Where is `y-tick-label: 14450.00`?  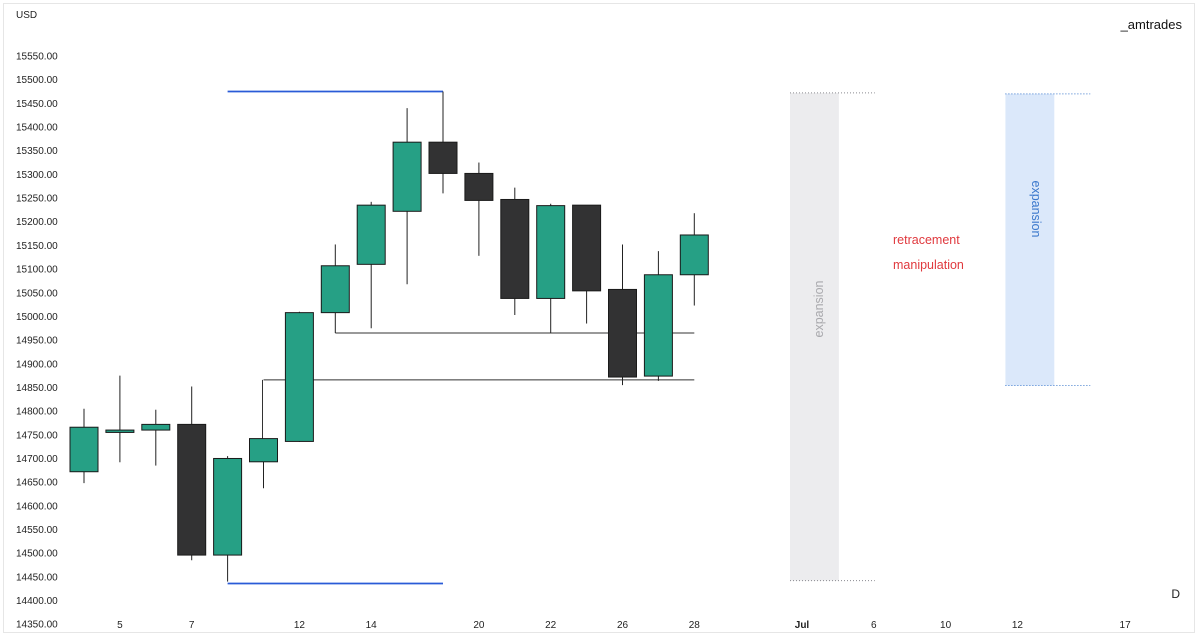 y-tick-label: 14450.00 is located at coordinates (37, 577).